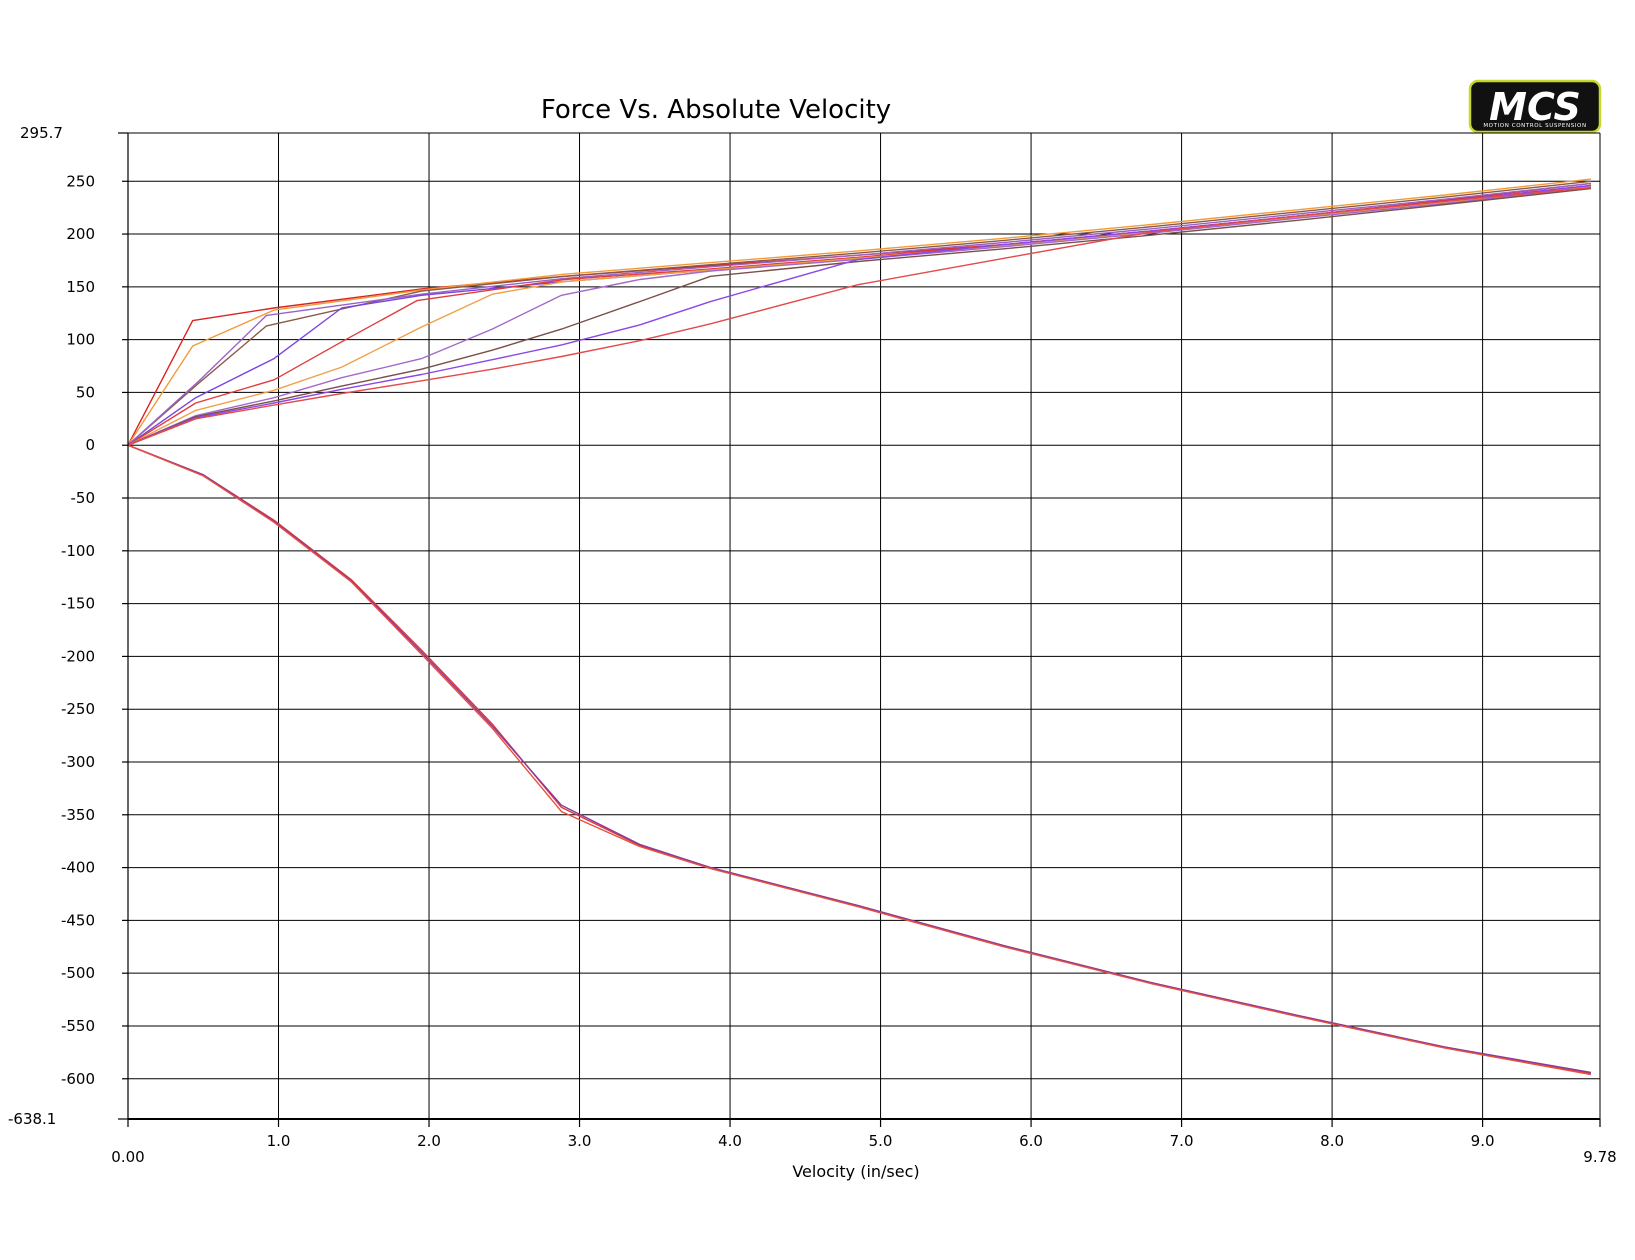 The image size is (1635, 1260). Describe the element at coordinates (1599, 1157) in the screenshot. I see `x-tick-label: 9.78` at that location.